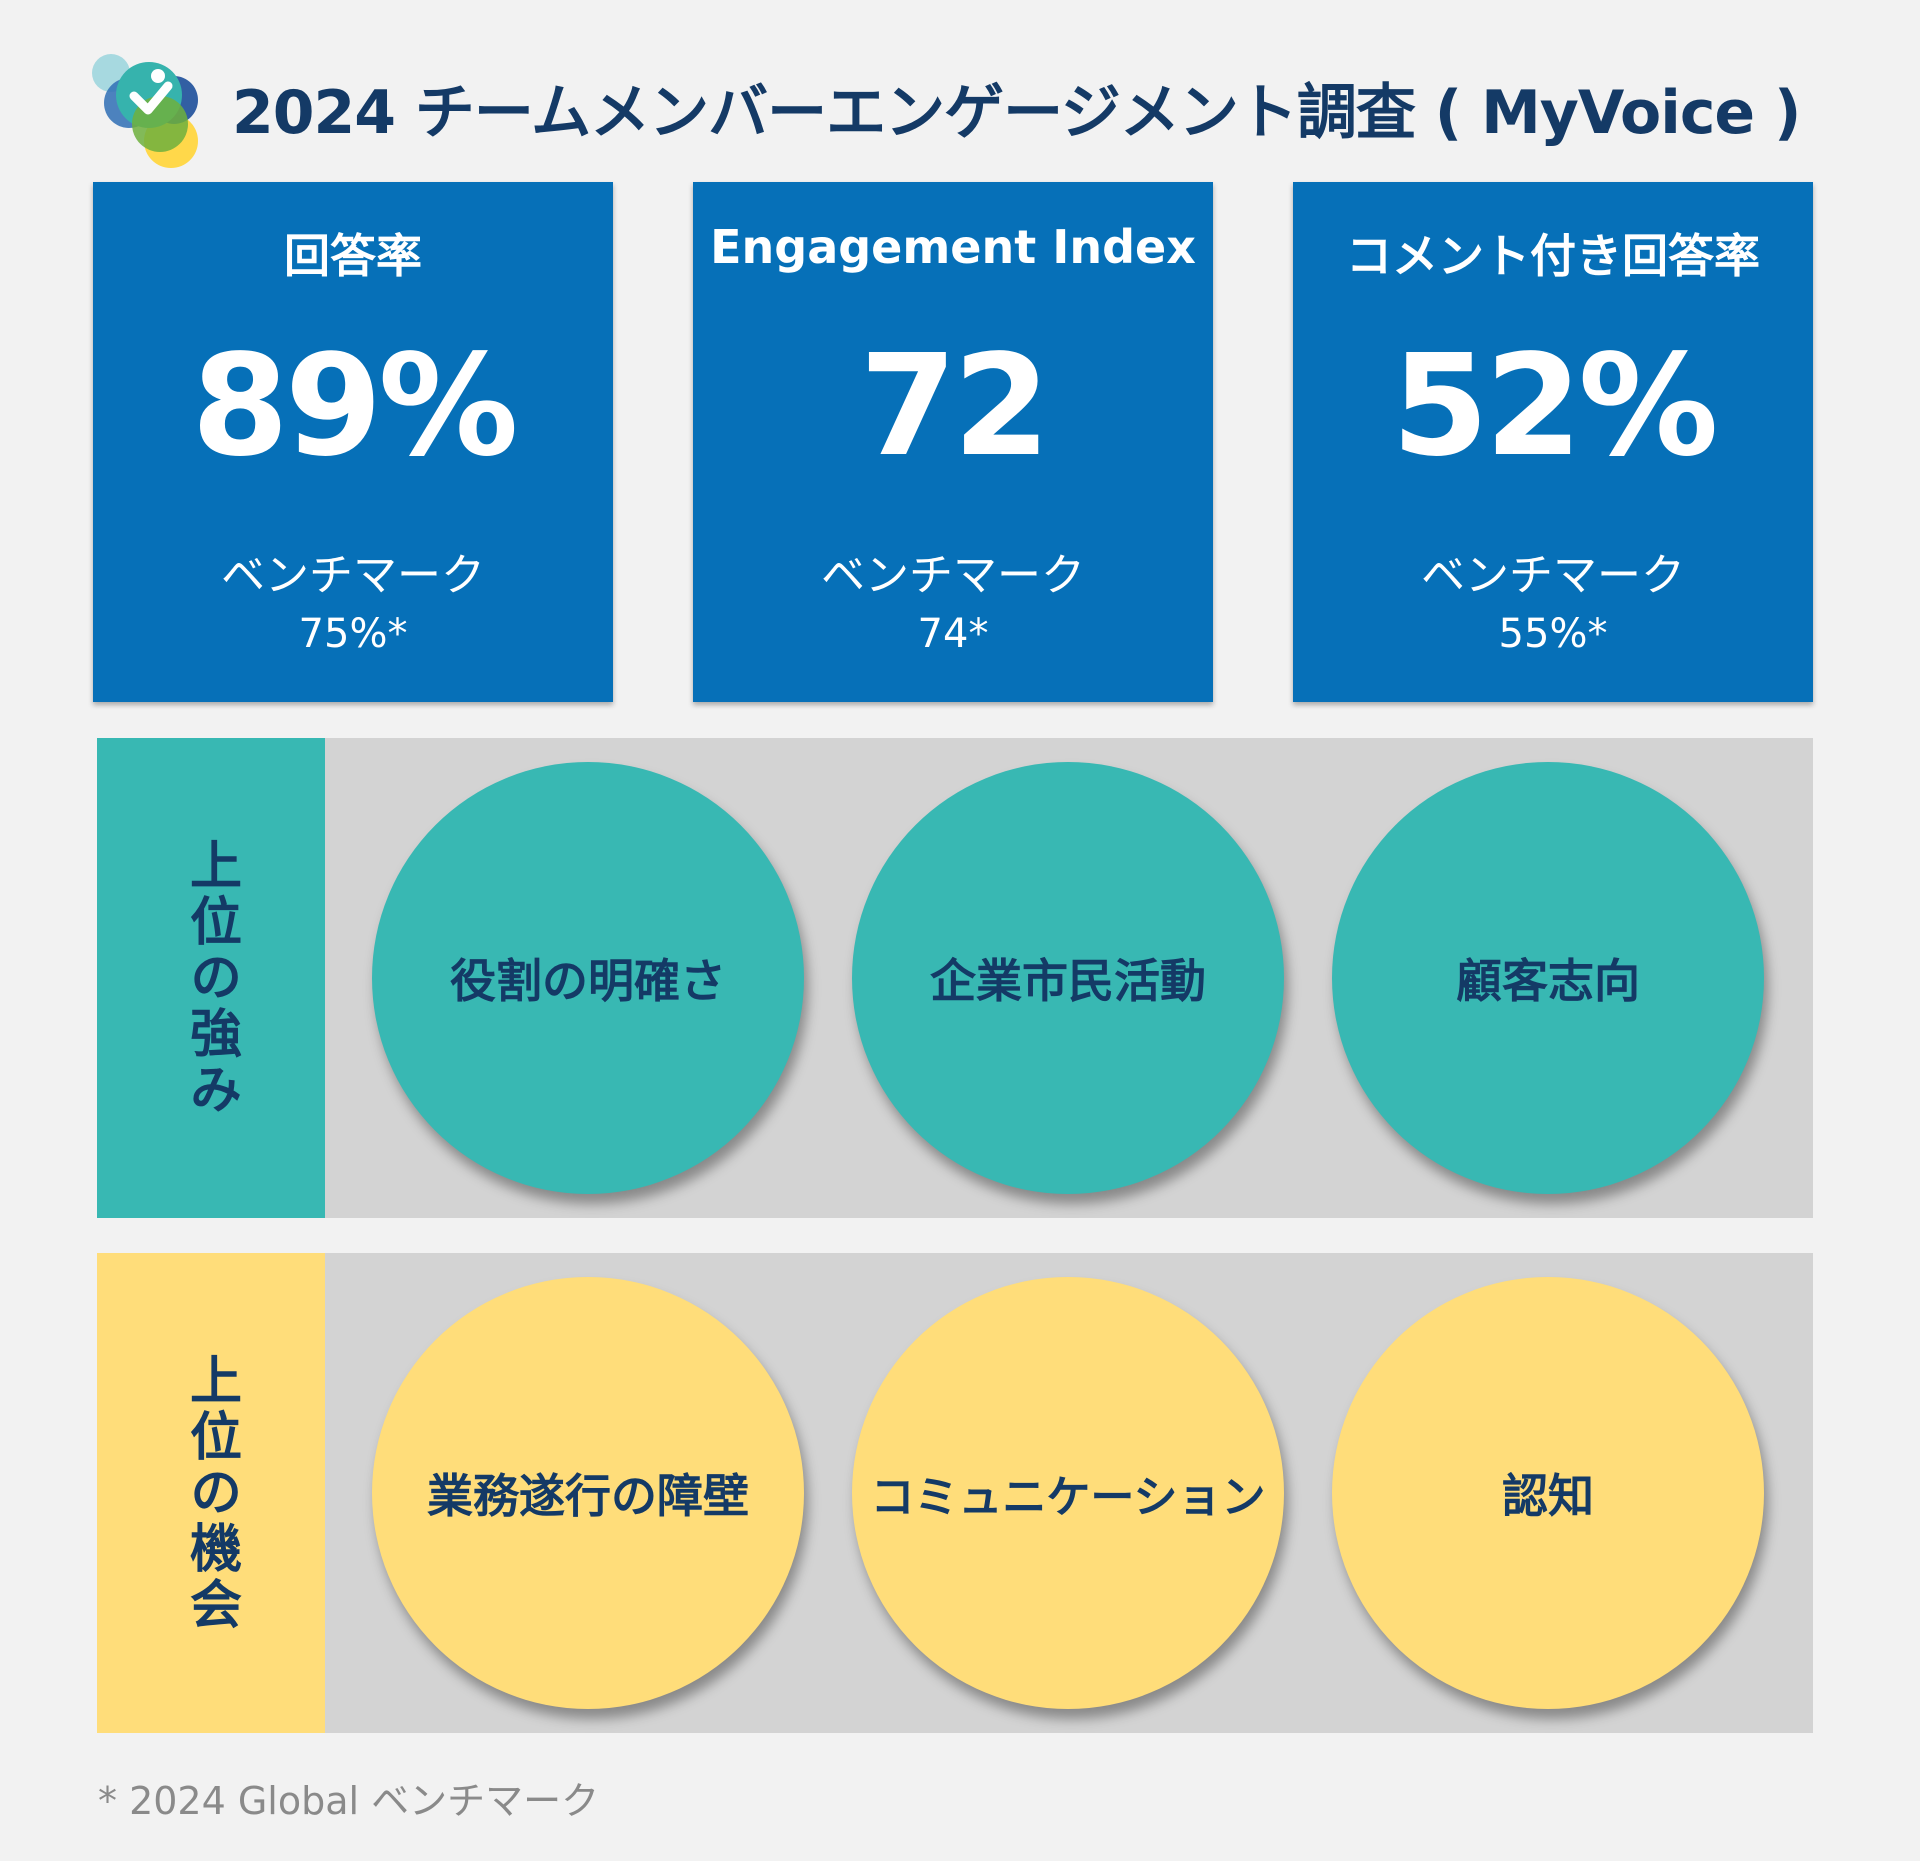 The height and width of the screenshot is (1861, 1920). What do you see at coordinates (1553, 256) in the screenshot?
I see `kpi-label: コメント付き回答率` at bounding box center [1553, 256].